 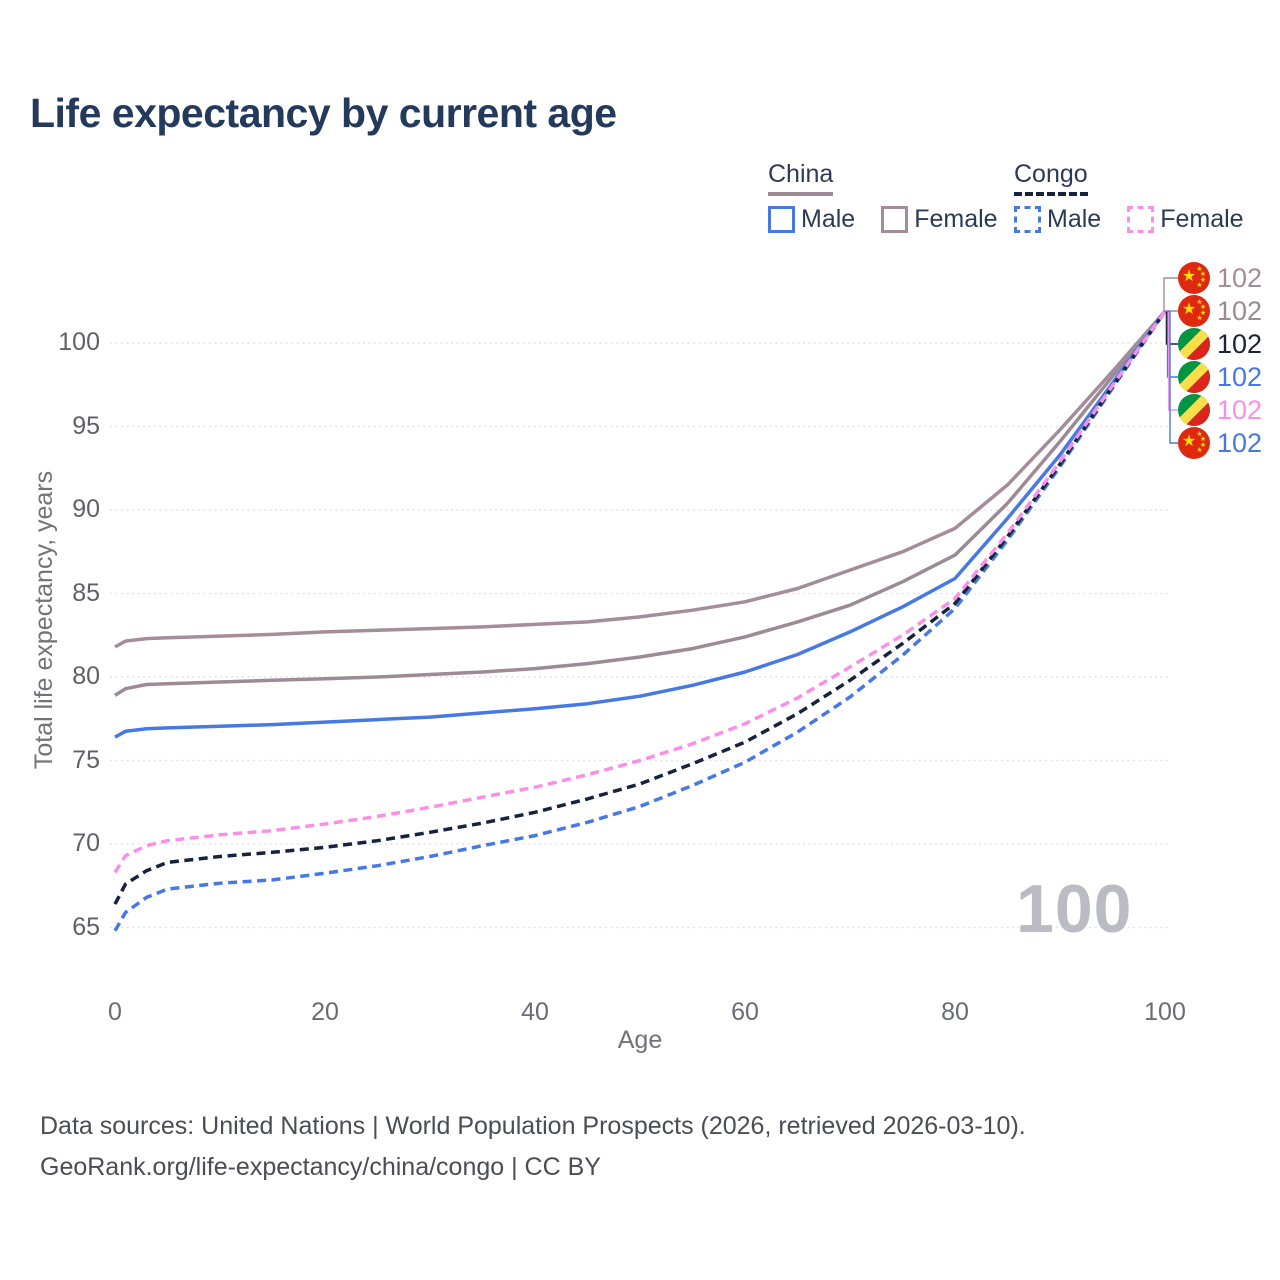 I want to click on end-label-china-male: ★ ★ ★ ★ ★ 102, so click(x=1220, y=443).